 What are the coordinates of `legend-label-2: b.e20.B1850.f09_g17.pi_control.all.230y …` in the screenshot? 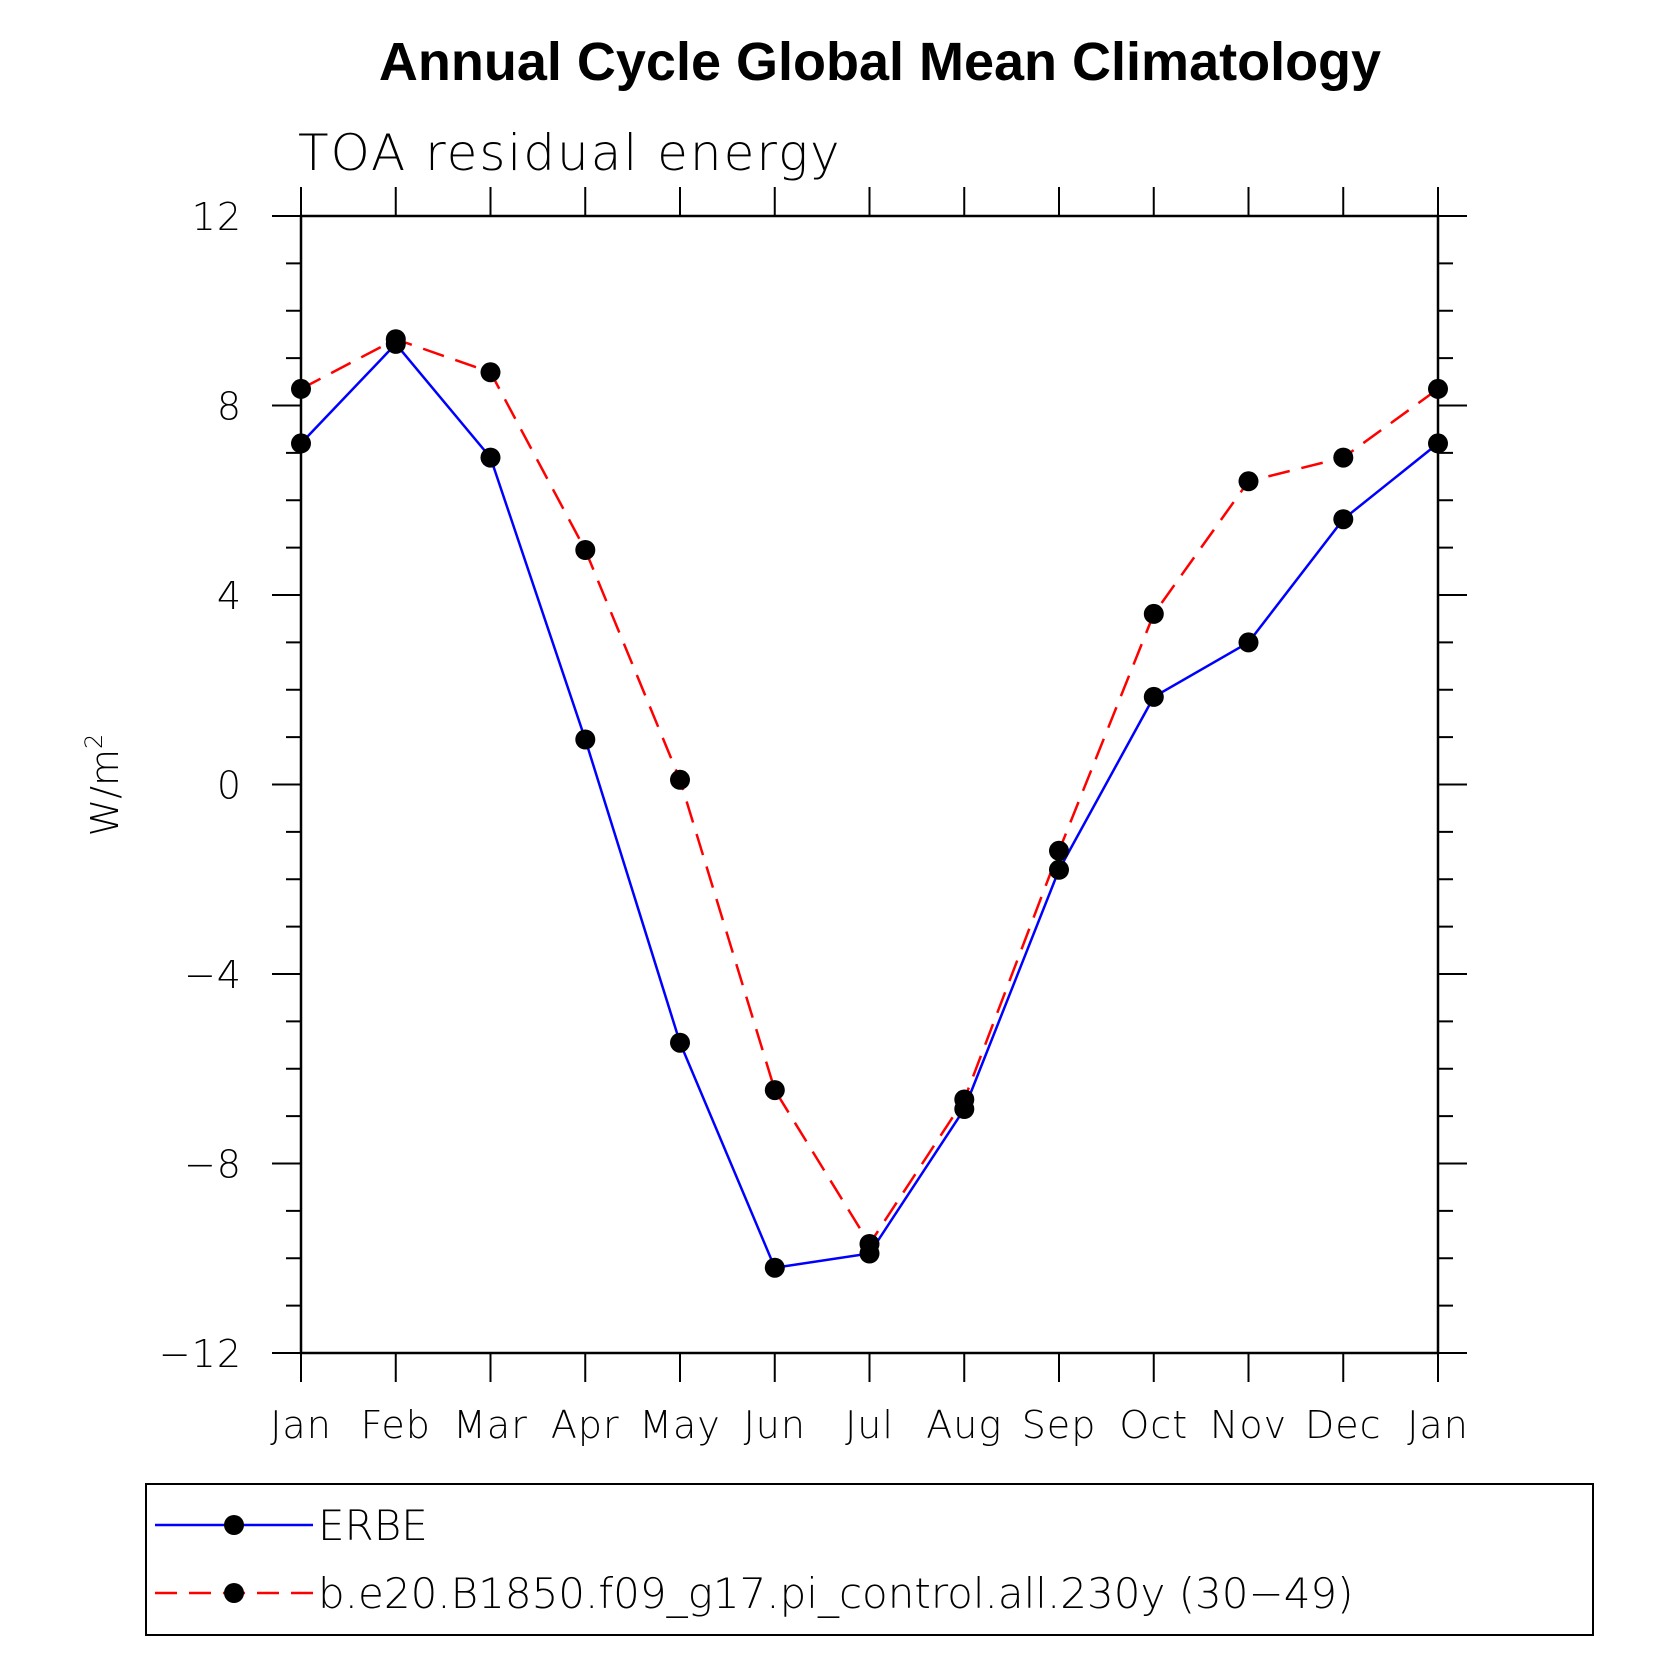 It's located at (836, 1593).